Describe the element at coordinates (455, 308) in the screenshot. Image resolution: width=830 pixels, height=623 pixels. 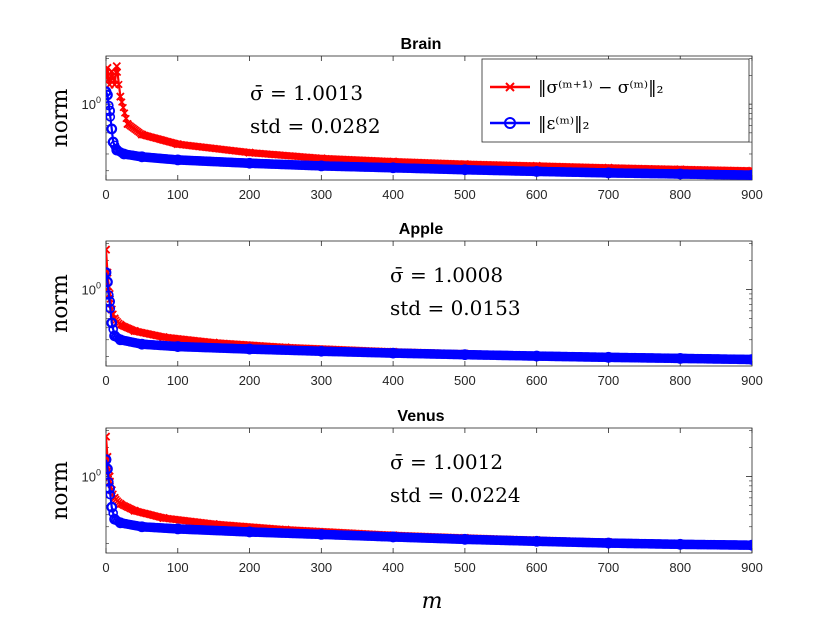
I see `annotation-std: std = 0.0153` at that location.